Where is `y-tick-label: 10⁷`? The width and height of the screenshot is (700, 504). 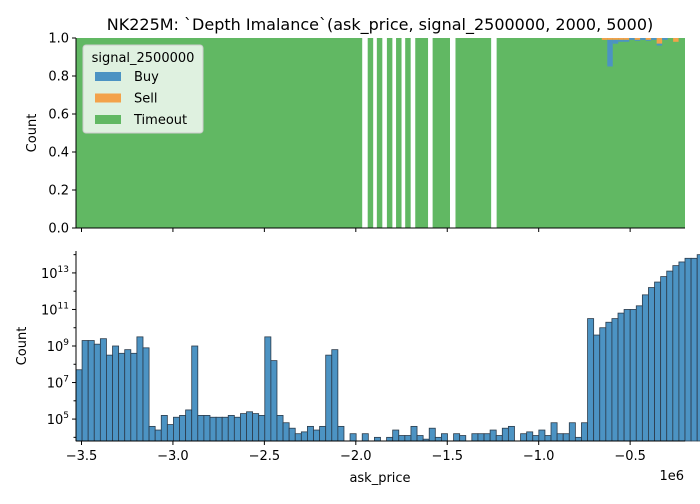
y-tick-label: 10⁷ is located at coordinates (58, 383).